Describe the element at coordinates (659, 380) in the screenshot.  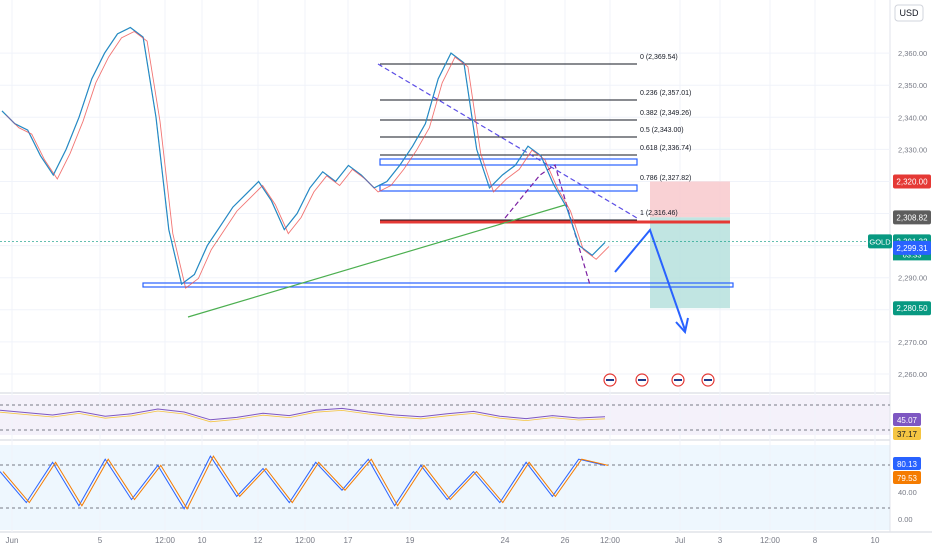
I see `economic-events` at that location.